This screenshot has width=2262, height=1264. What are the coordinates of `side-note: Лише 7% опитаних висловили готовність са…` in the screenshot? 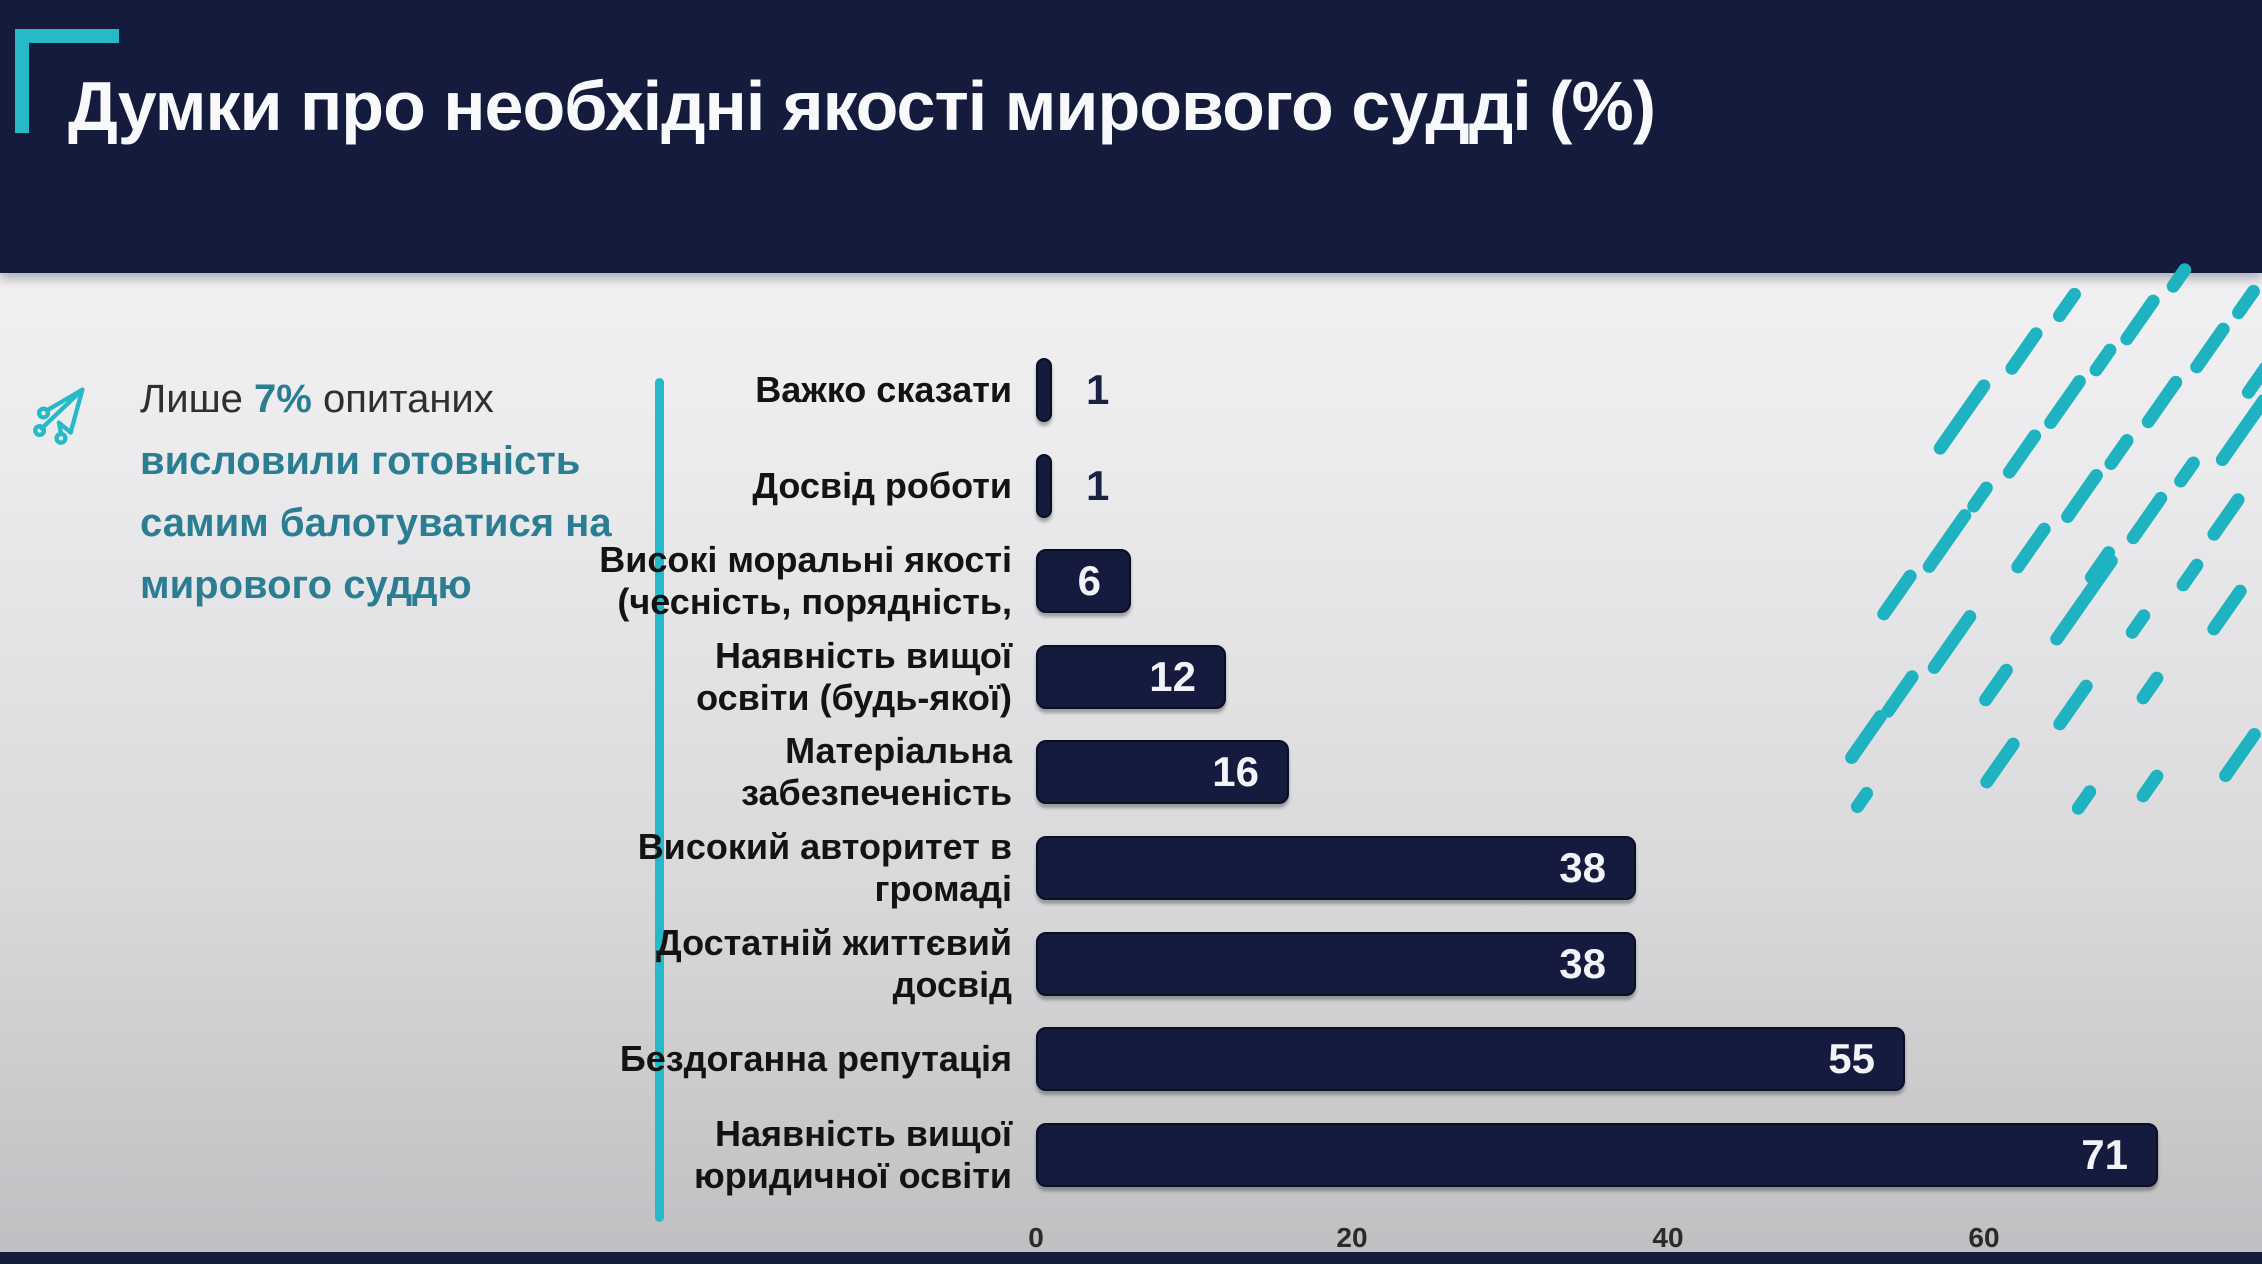 It's located at (376, 492).